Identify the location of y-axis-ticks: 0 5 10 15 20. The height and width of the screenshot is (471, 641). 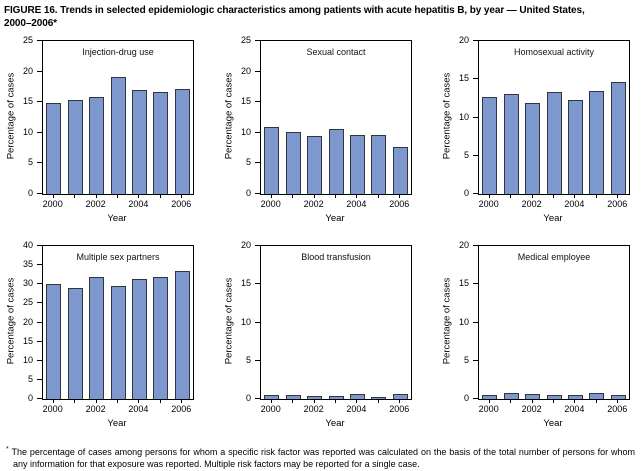
(459, 116).